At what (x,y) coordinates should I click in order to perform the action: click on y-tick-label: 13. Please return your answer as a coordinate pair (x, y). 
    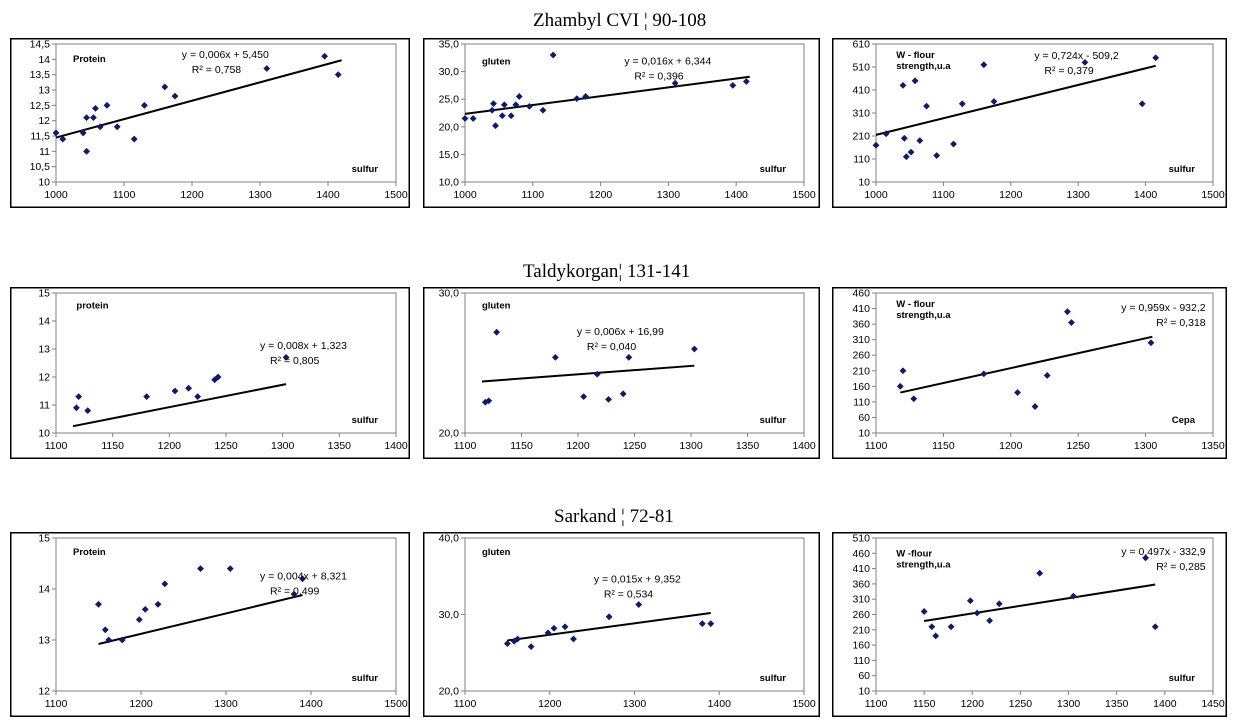
    Looking at the image, I should click on (44, 91).